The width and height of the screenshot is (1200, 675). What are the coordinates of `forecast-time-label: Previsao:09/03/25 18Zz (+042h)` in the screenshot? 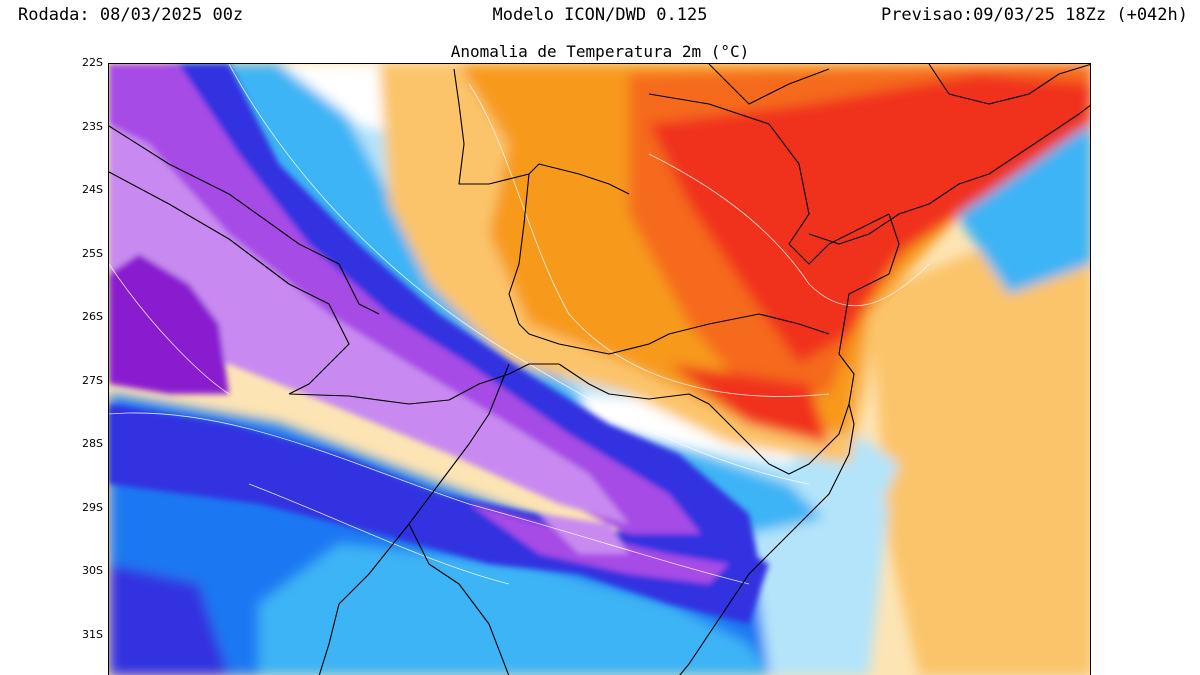 It's located at (1034, 15).